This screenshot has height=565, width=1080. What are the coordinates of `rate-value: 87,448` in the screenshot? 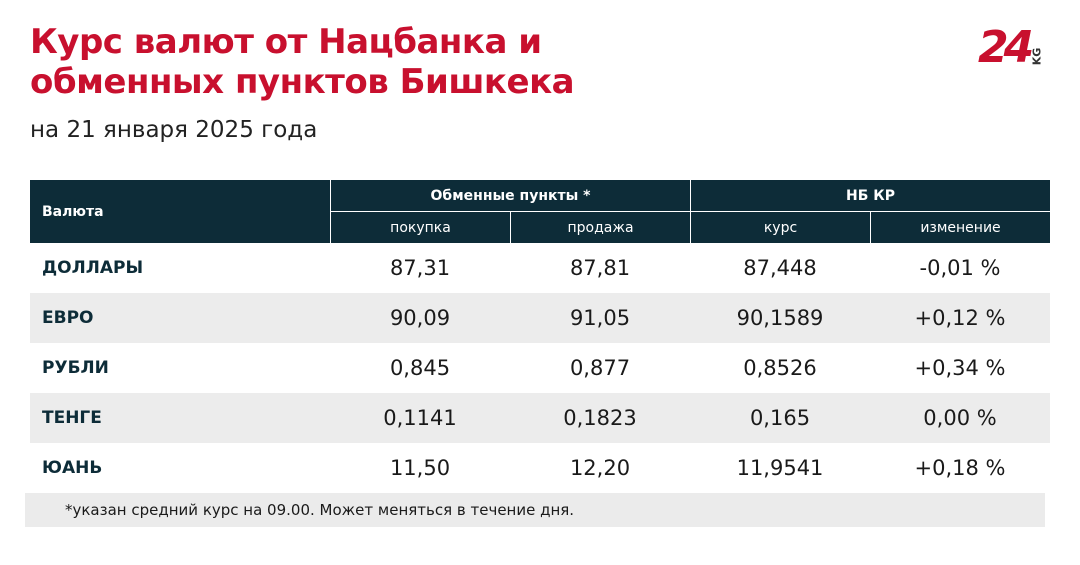 It's located at (780, 268).